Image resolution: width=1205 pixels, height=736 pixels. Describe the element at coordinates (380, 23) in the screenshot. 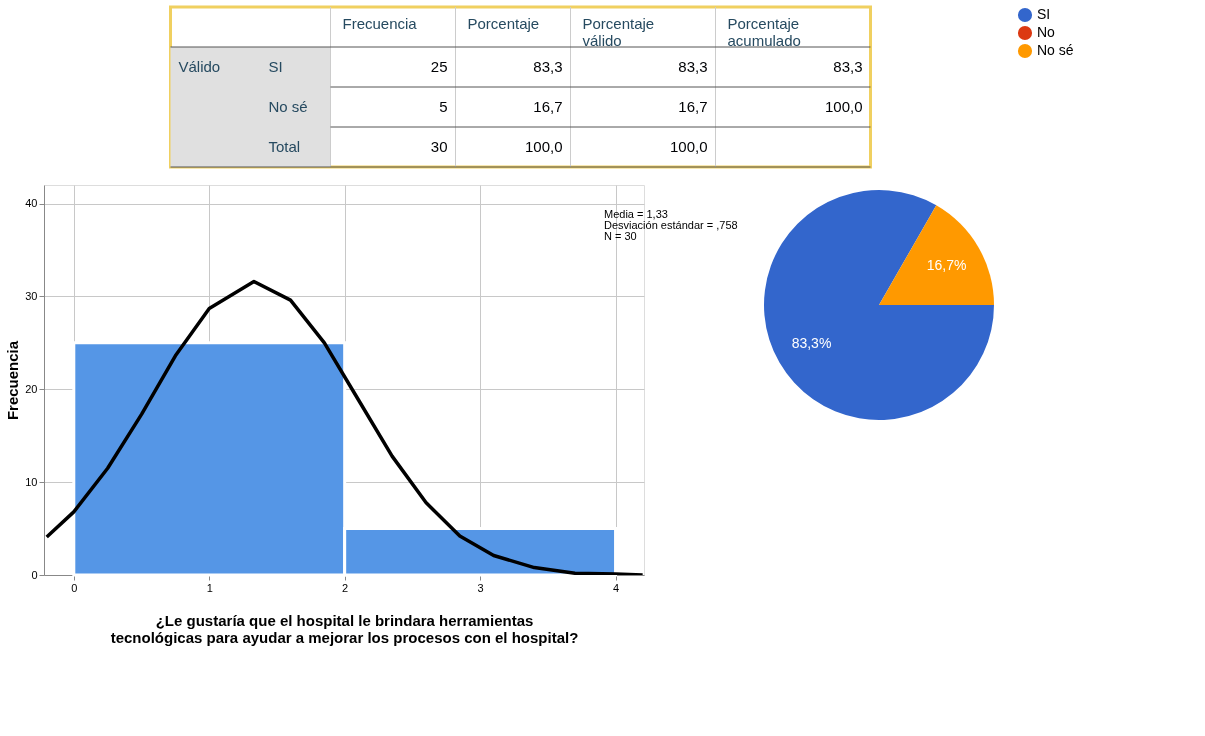

I see `category-label: Frecuencia` at that location.